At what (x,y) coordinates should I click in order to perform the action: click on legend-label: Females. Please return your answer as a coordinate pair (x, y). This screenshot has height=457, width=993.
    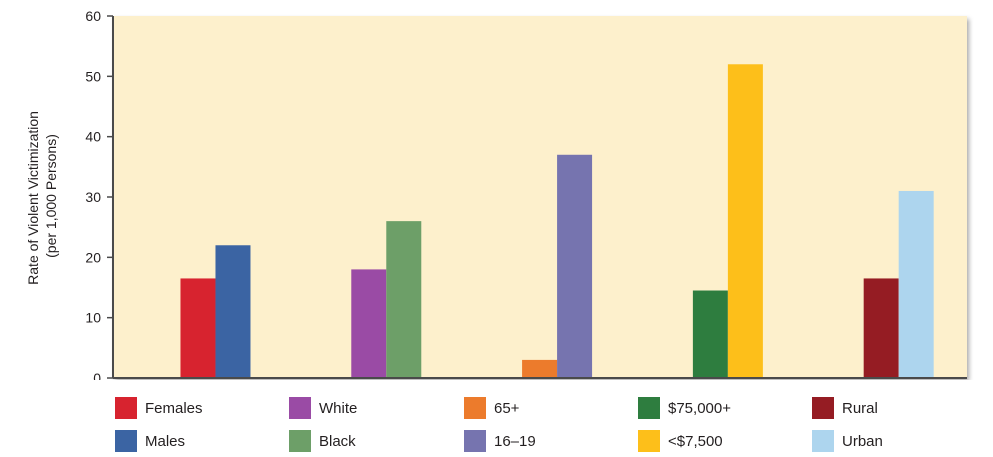
    Looking at the image, I should click on (174, 408).